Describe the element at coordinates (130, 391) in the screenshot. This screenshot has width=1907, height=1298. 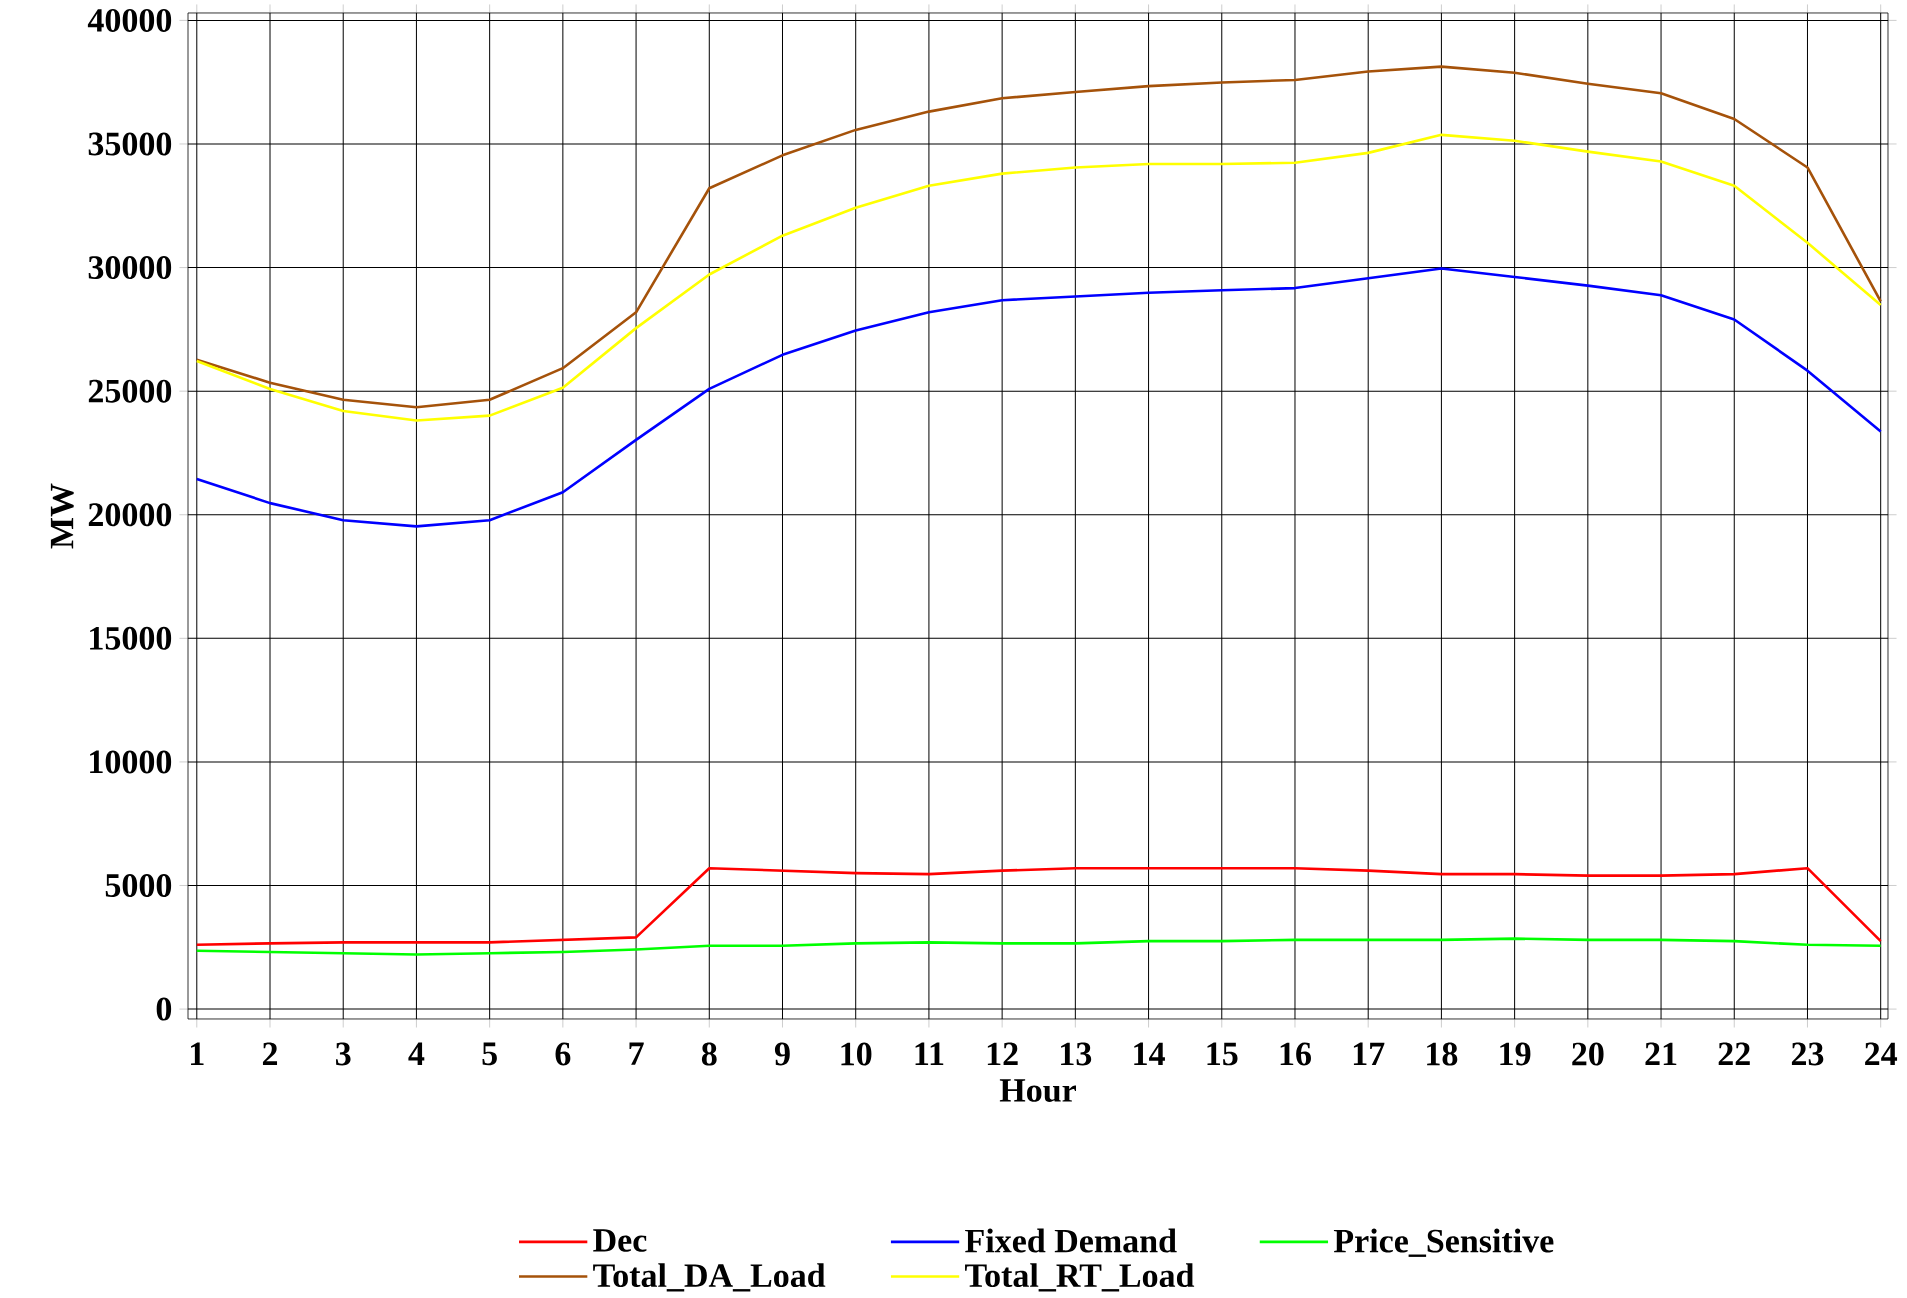
I see `y-tick-label: 25000` at that location.